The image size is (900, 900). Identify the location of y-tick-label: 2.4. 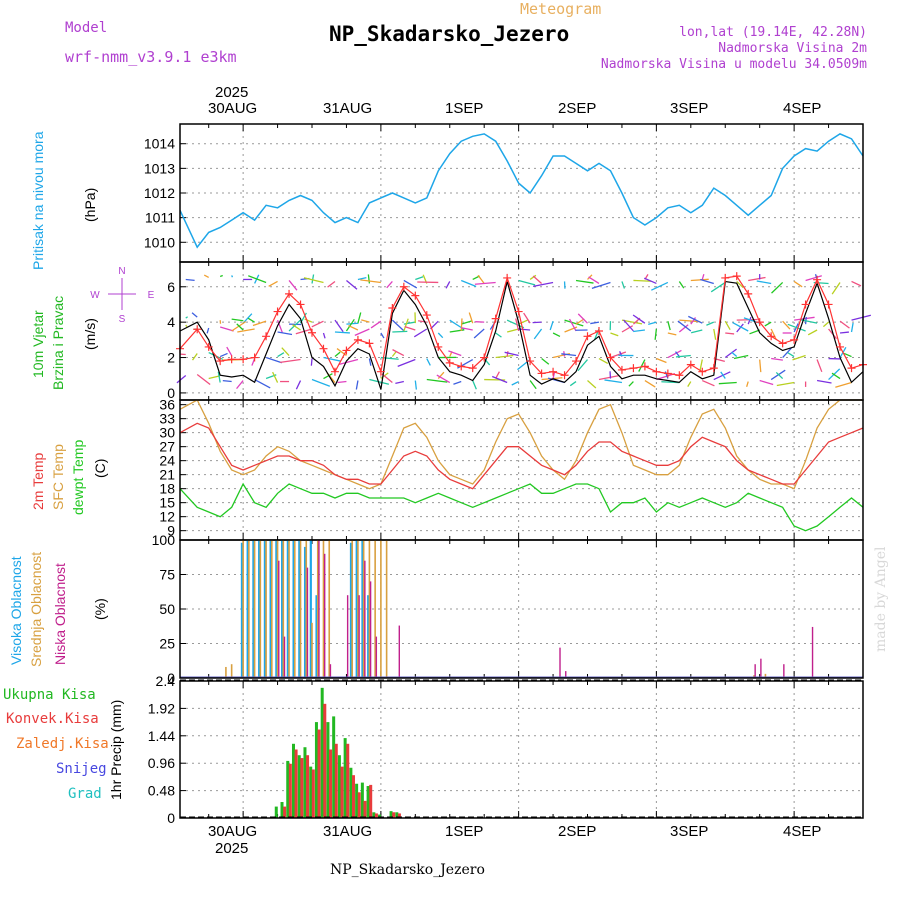
(166, 681).